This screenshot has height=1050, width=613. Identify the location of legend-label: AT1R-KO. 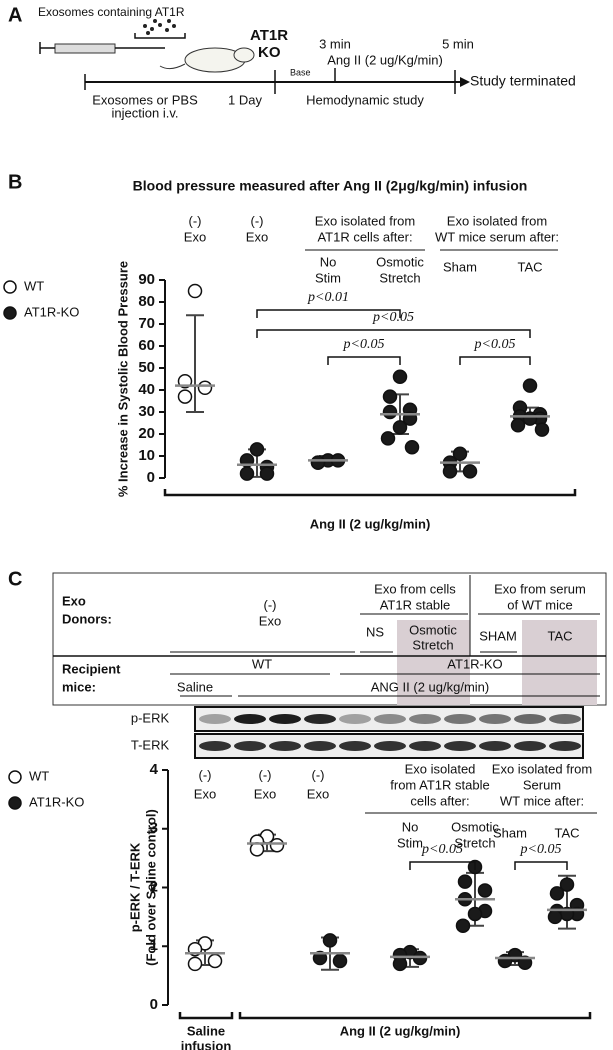
(51, 311).